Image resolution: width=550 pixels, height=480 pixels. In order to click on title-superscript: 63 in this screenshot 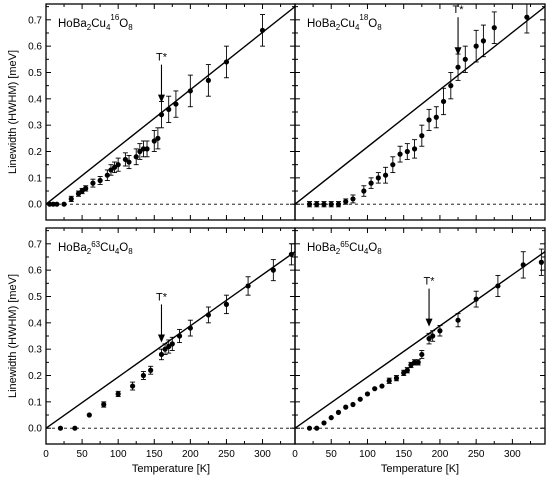, I will do `click(95, 244)`.